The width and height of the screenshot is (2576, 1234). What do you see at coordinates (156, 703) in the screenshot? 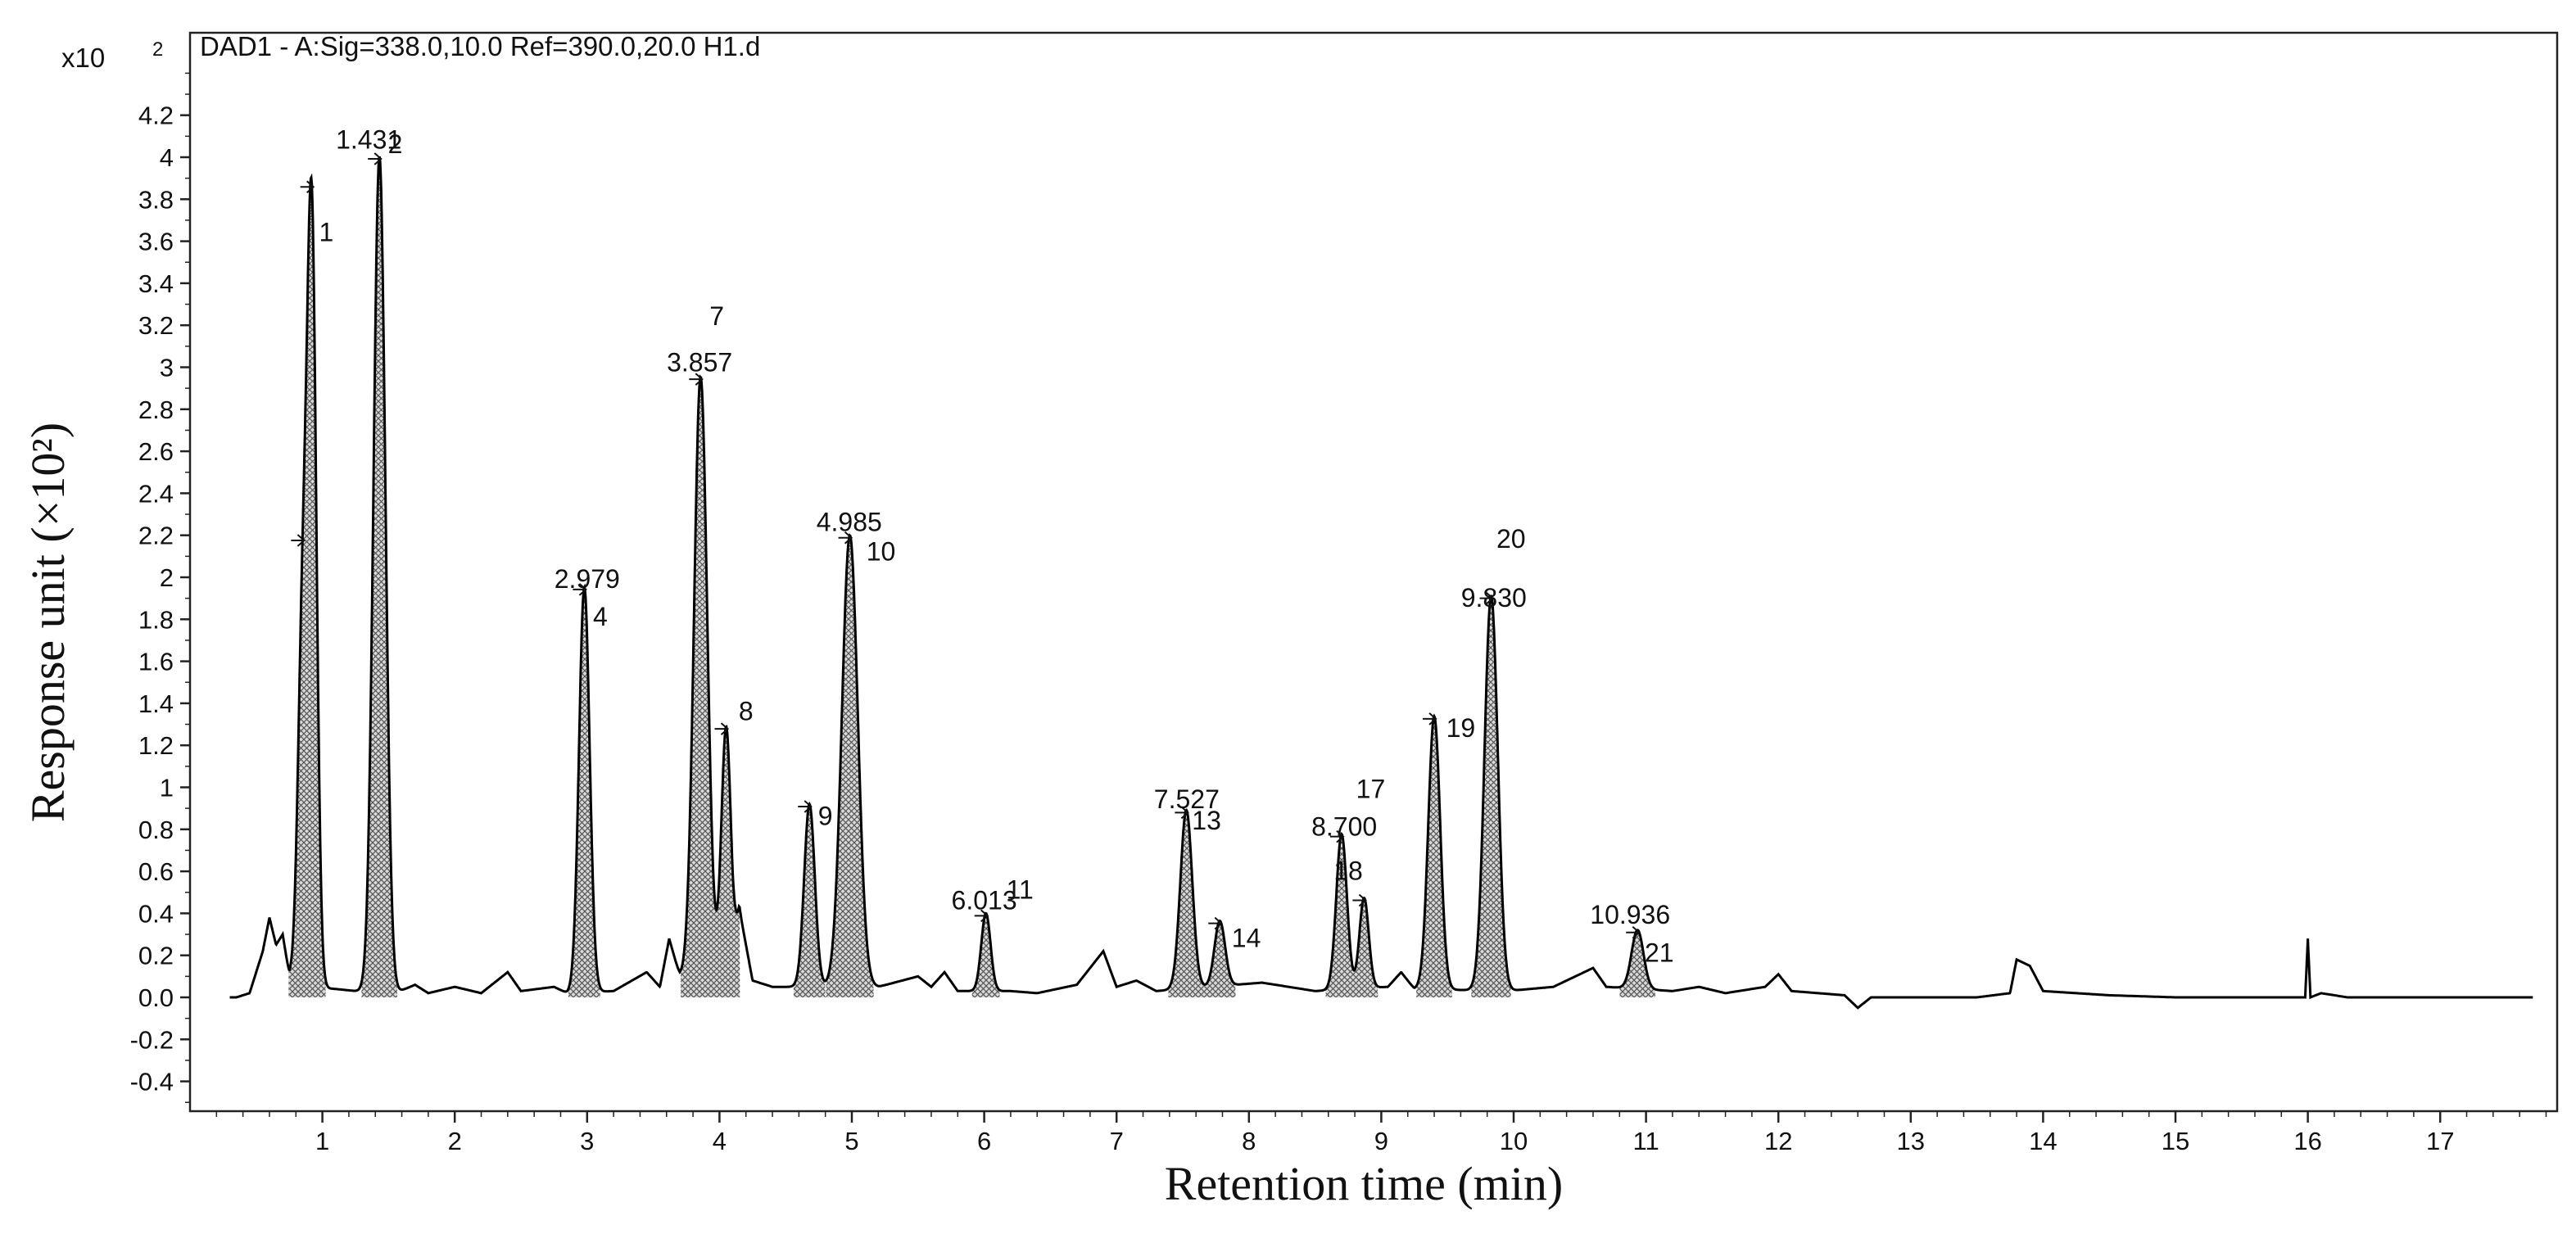
I see `y-tick-label: 1.4` at bounding box center [156, 703].